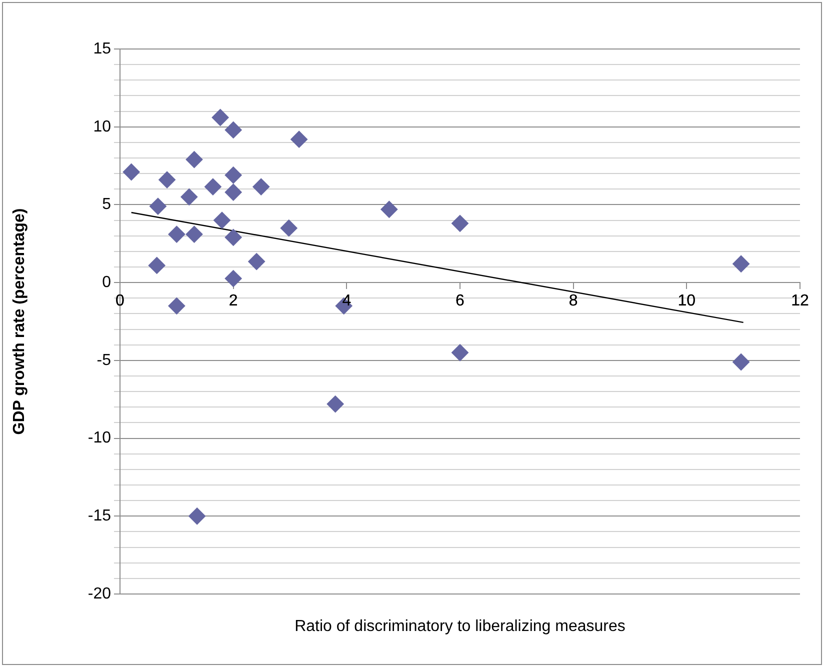 The image size is (826, 669). I want to click on y-tick-label: 0, so click(107, 282).